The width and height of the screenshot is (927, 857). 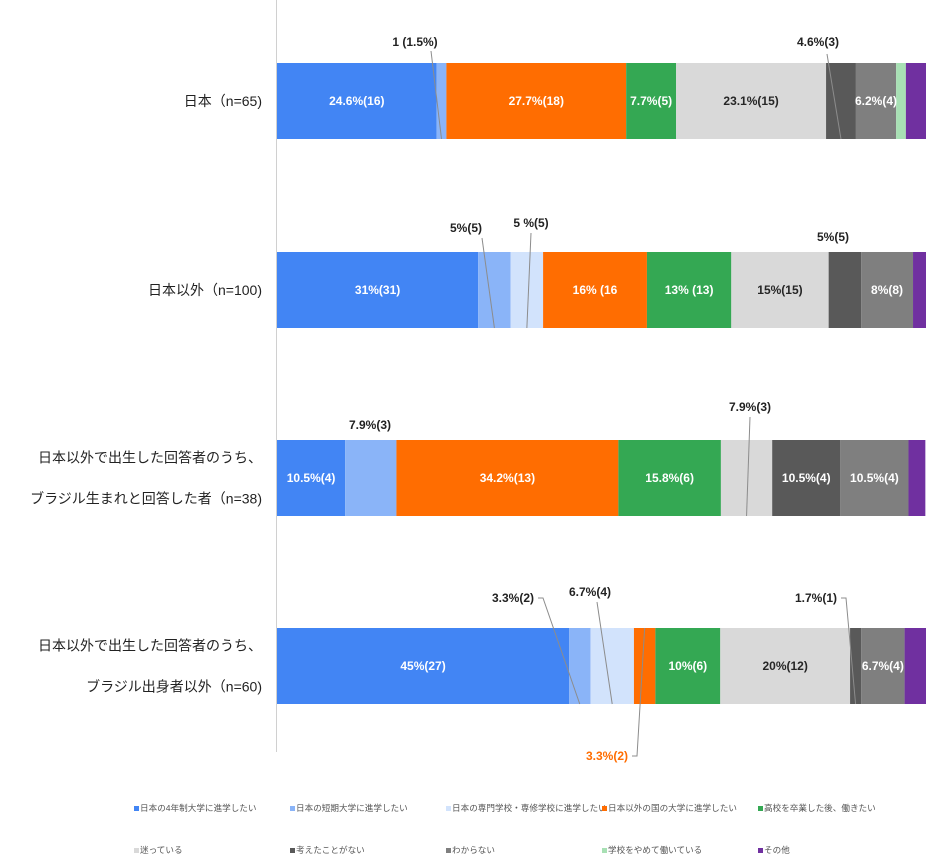 What do you see at coordinates (161, 850) in the screenshot?
I see `legend-label: 迷っている` at bounding box center [161, 850].